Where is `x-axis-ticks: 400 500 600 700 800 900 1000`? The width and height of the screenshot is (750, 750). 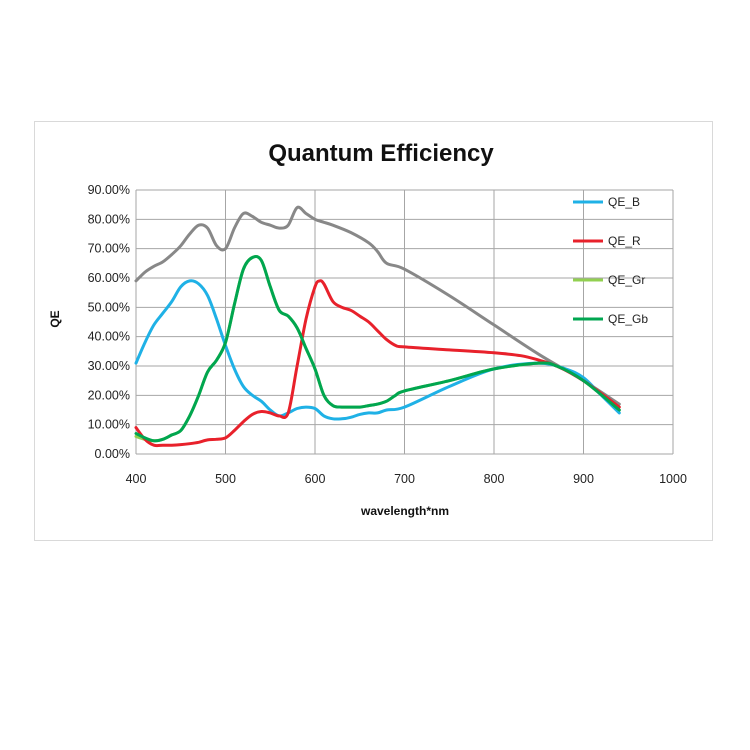 x-axis-ticks: 400 500 600 700 800 900 1000 is located at coordinates (406, 479).